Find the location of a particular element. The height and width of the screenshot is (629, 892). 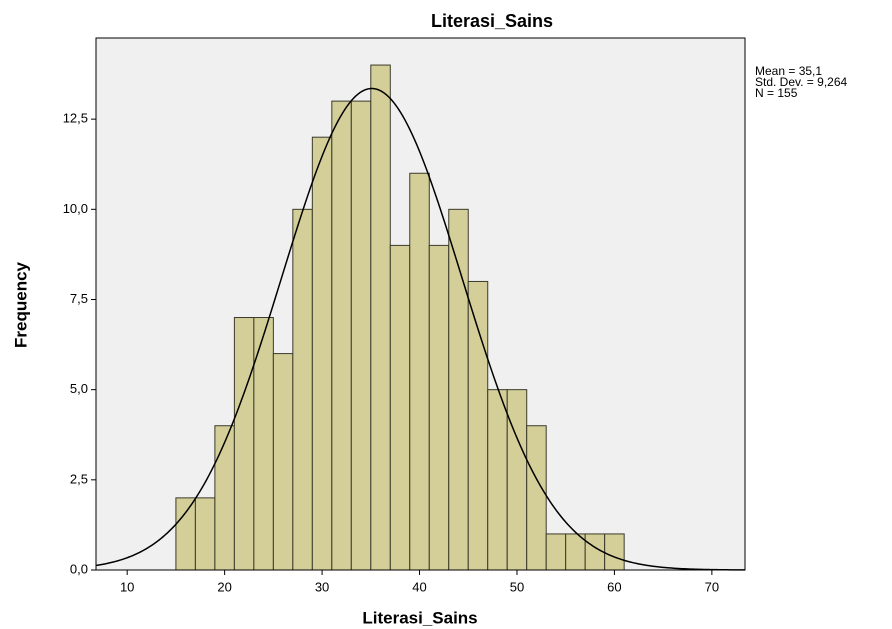

stat-label: Mean = 35,1 is located at coordinates (788, 71).